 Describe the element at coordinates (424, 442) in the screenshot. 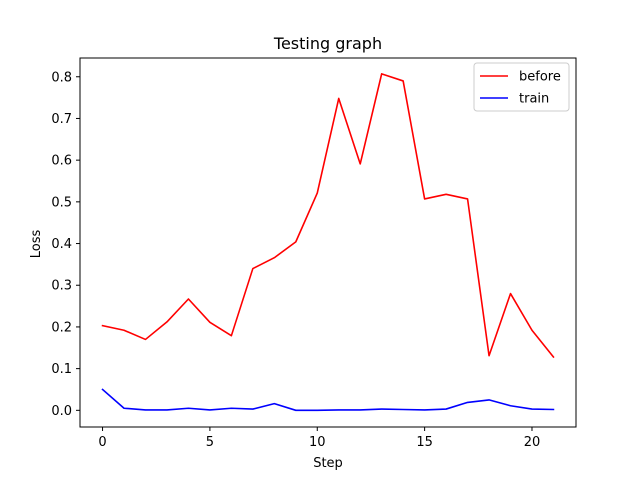

I see `x-tick-label: 15` at that location.